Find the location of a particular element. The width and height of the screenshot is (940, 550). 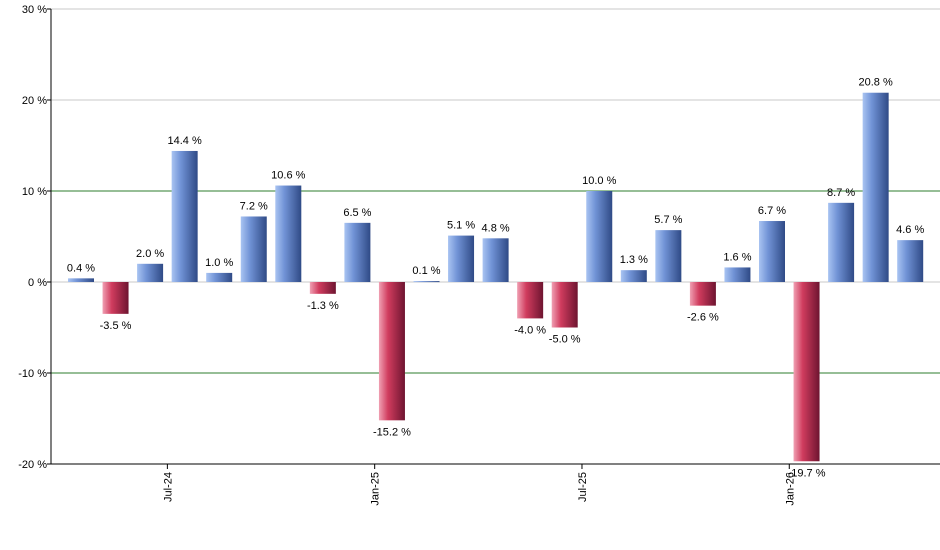

x-tick-label: Jan-26 is located at coordinates (790, 489).